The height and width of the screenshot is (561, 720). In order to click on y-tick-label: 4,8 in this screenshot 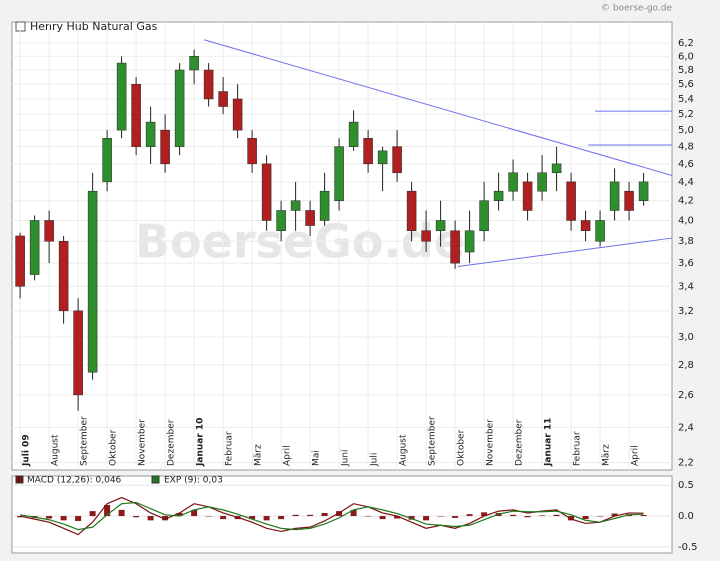, I will do `click(686, 147)`.